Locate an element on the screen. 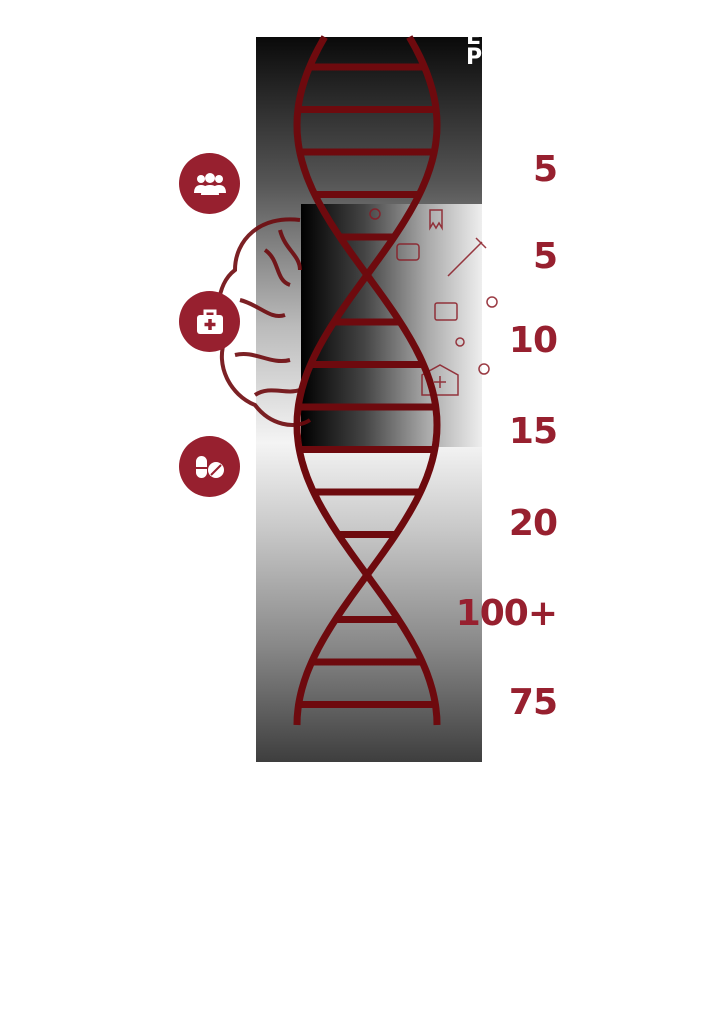  stat-value: 100+ is located at coordinates (506, 613).